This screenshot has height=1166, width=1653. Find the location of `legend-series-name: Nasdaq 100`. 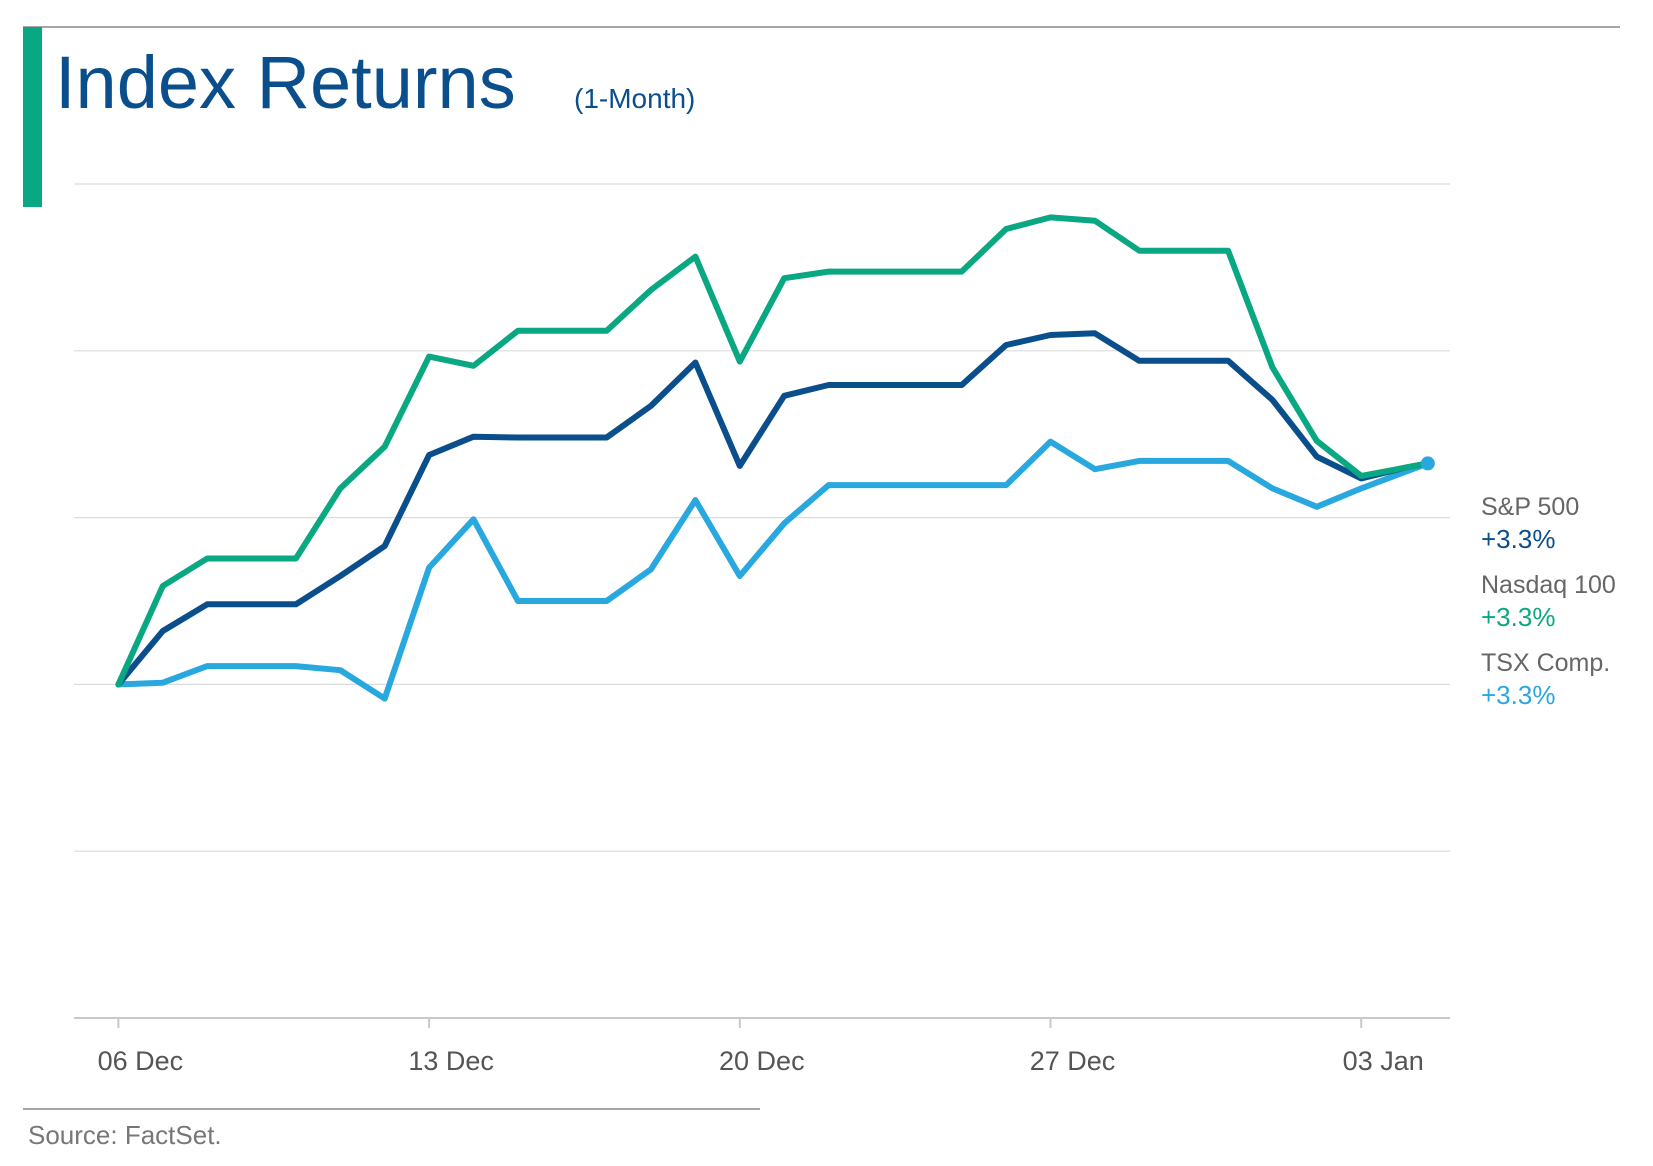

legend-series-name: Nasdaq 100 is located at coordinates (1548, 585).